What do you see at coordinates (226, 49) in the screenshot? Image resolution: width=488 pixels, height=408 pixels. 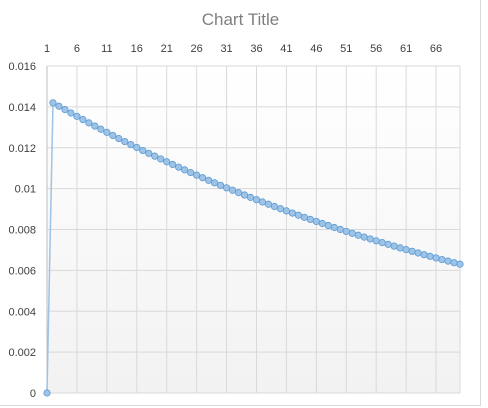 I see `x-tick-label: 31` at bounding box center [226, 49].